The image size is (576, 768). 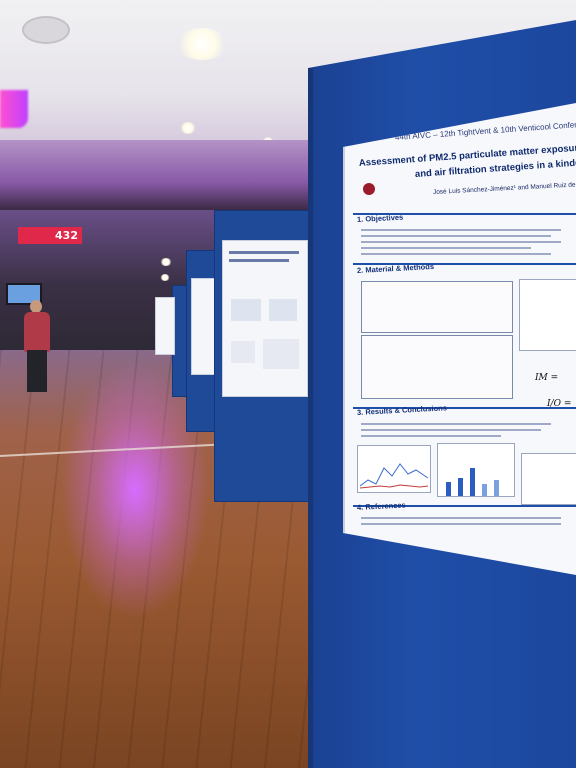 I want to click on experiment-table, so click(x=437, y=307).